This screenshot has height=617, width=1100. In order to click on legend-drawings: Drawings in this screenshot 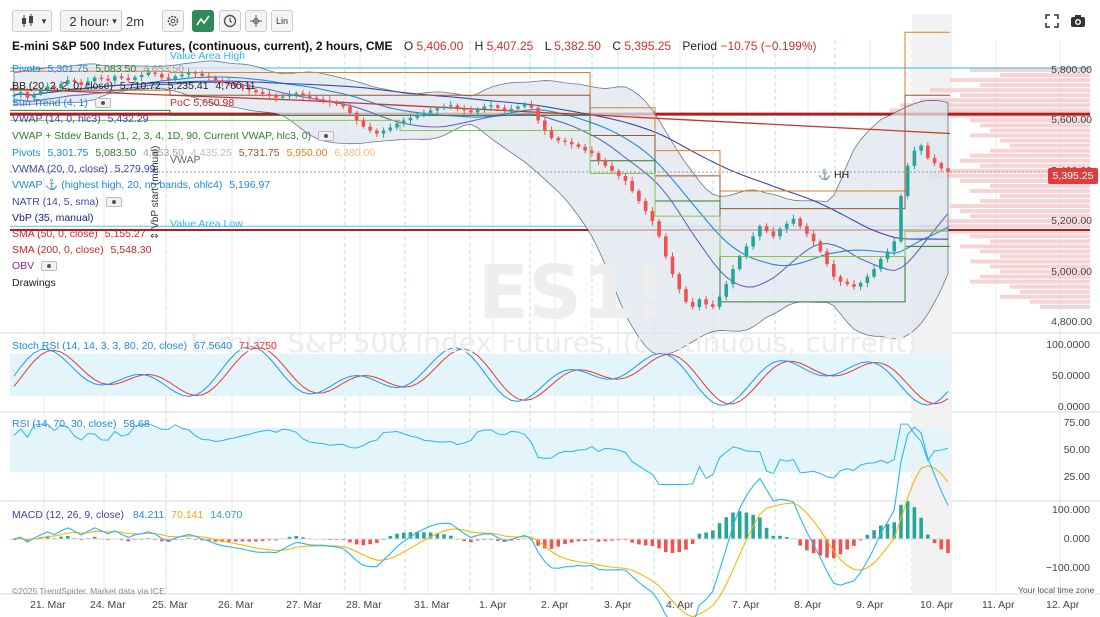, I will do `click(34, 283)`.